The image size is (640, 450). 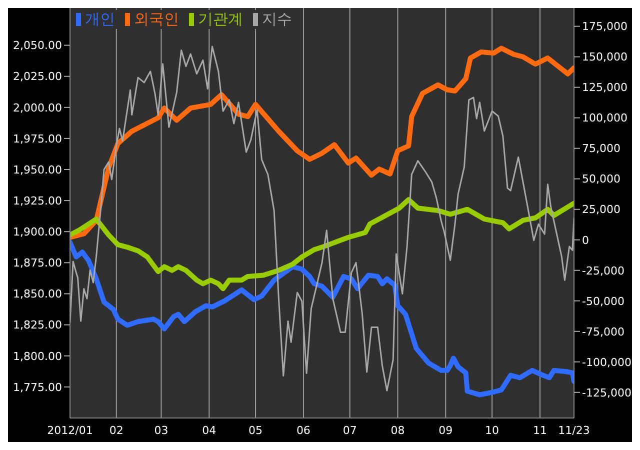 I want to click on y-tick-label: 1,950.00, so click(x=37, y=169).